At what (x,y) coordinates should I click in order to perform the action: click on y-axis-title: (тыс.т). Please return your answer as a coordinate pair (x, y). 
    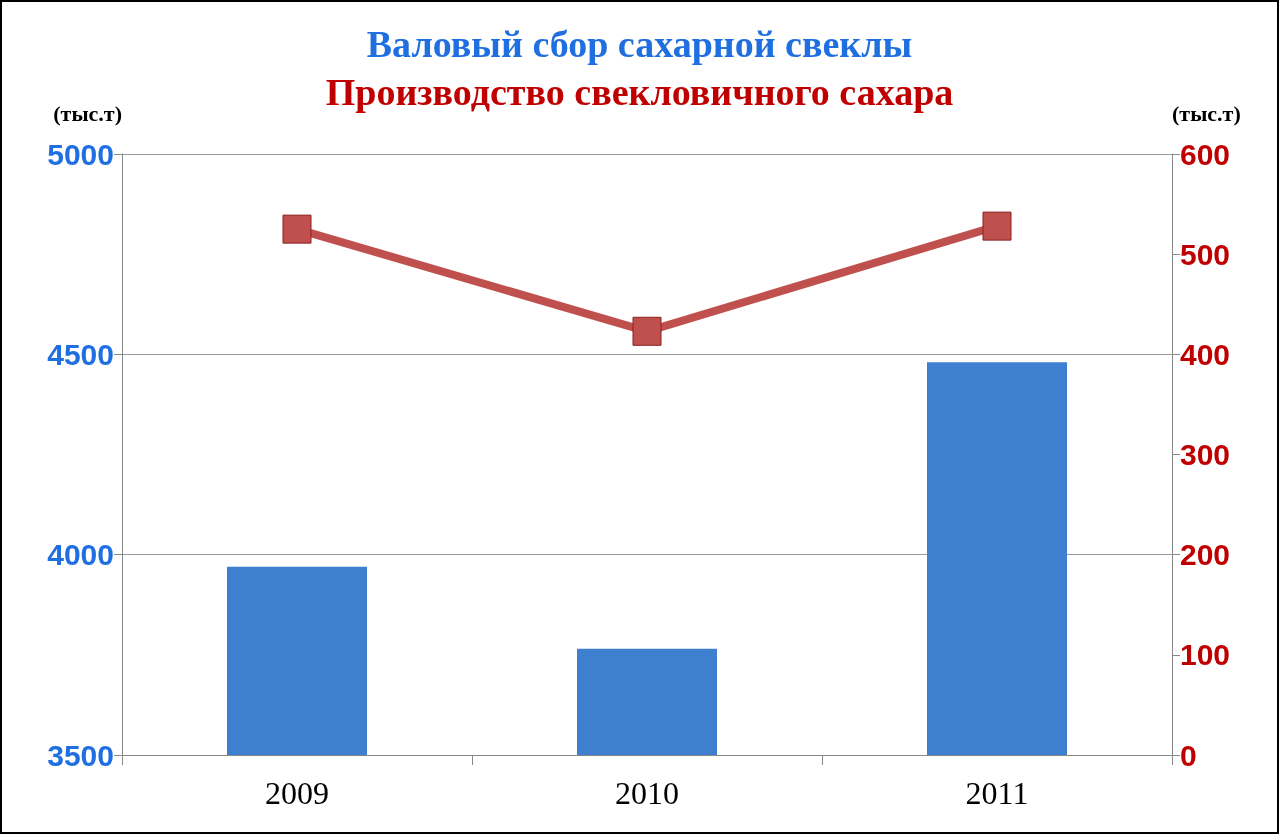
    Looking at the image, I should click on (87, 113).